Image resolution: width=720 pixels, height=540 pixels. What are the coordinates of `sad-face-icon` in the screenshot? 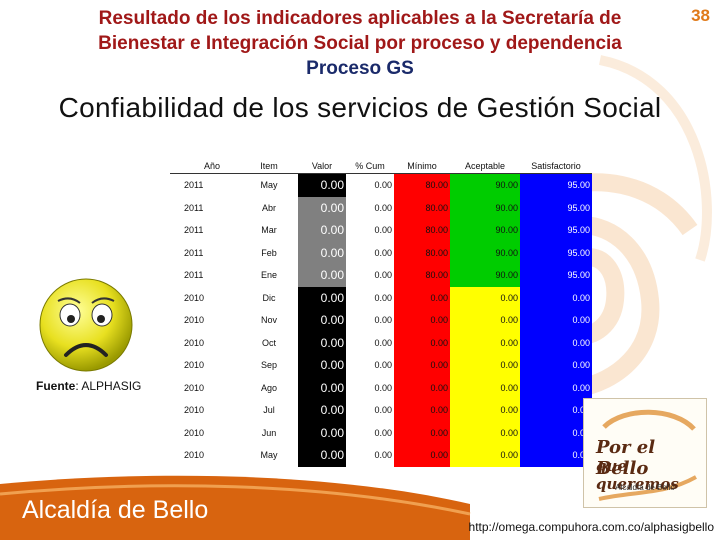 It's located at (86, 325).